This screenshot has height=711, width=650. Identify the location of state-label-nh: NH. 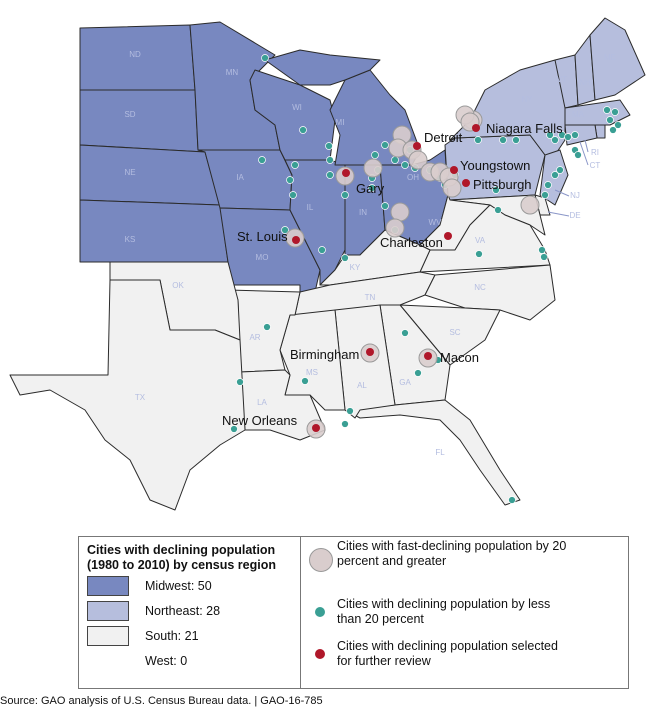
(585, 82).